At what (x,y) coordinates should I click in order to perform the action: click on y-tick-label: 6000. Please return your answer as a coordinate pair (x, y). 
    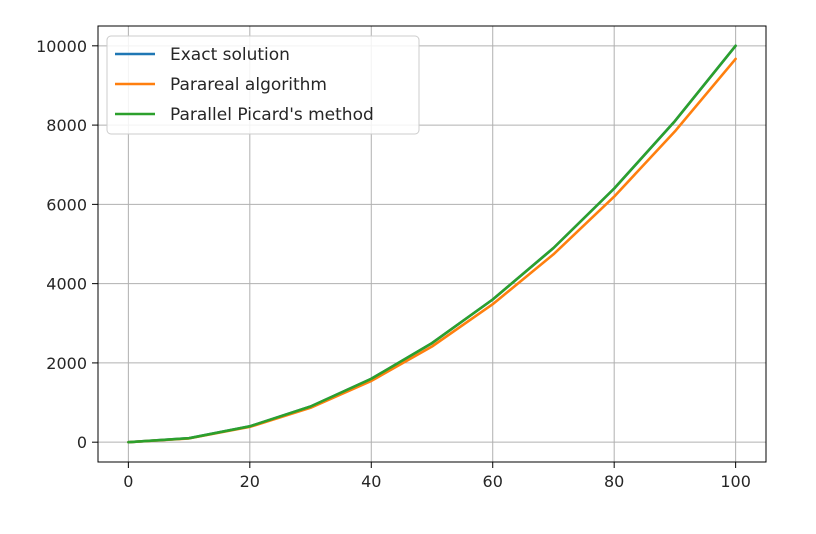
    Looking at the image, I should click on (66, 204).